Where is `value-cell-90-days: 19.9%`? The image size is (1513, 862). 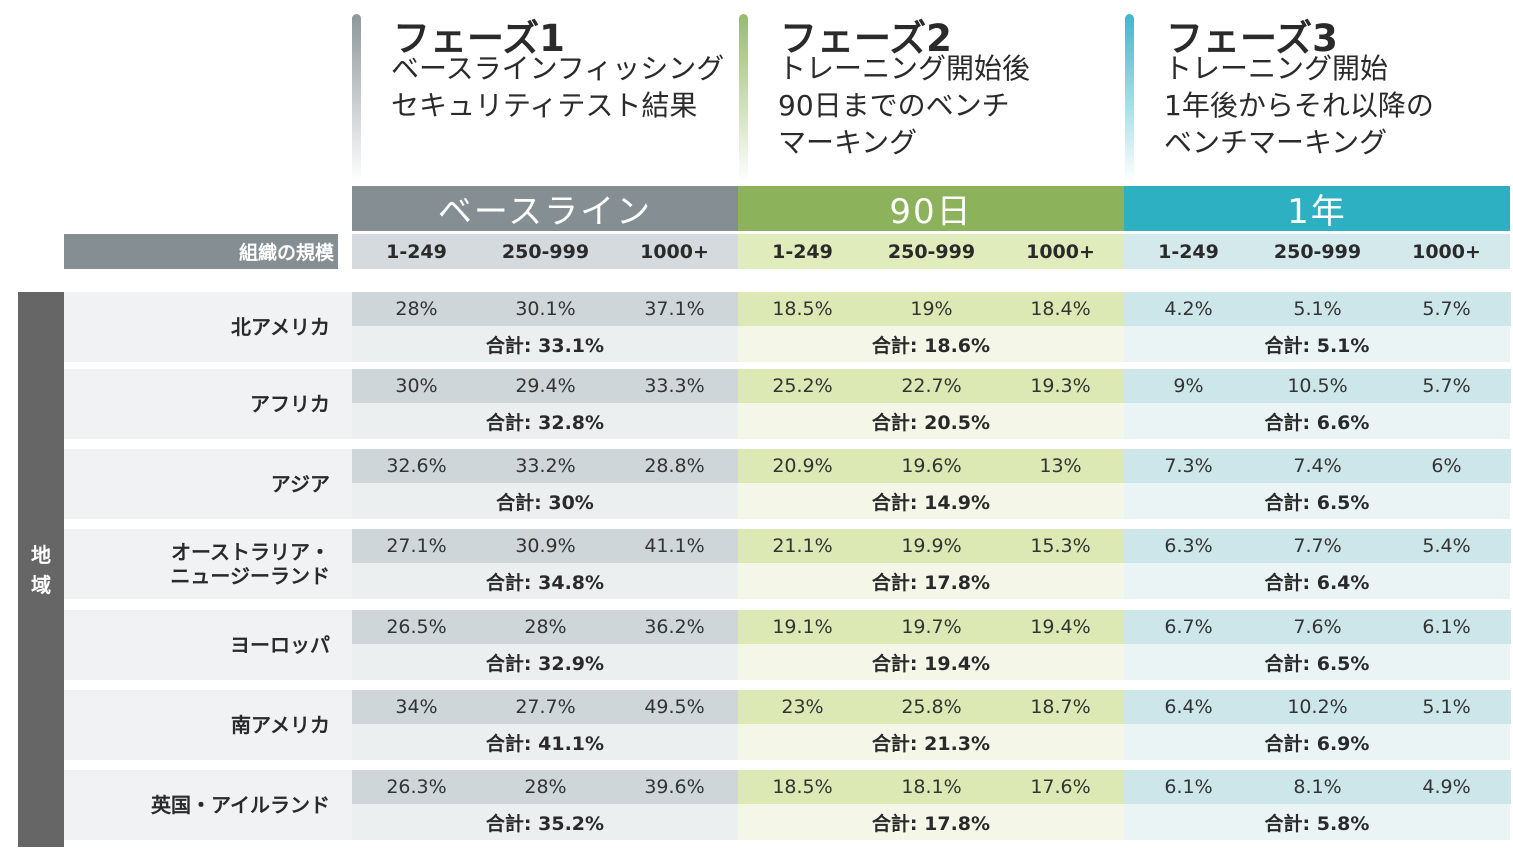 value-cell-90-days: 19.9% is located at coordinates (931, 546).